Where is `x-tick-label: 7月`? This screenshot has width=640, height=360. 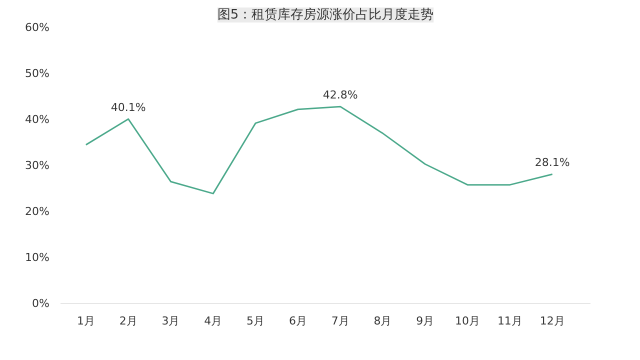 x-tick-label: 7月 is located at coordinates (340, 321).